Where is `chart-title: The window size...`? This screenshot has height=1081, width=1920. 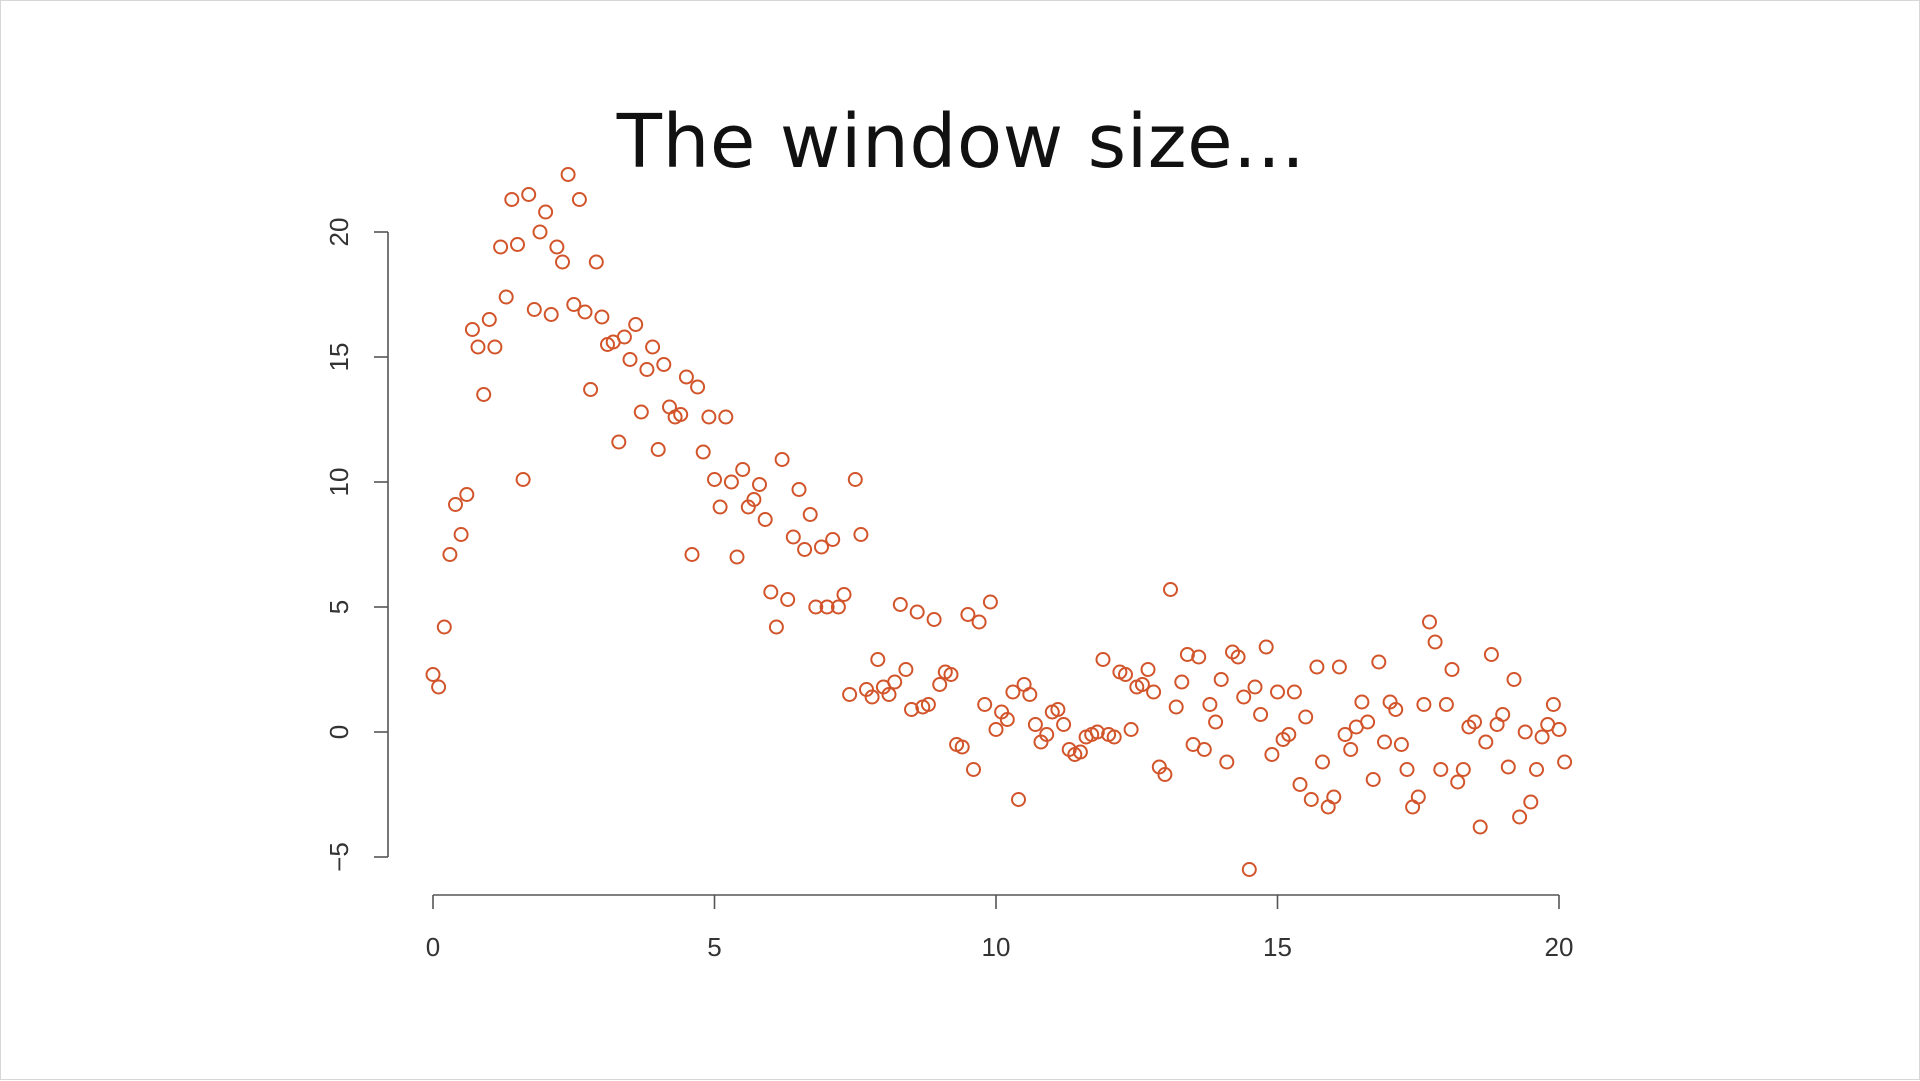 chart-title: The window size... is located at coordinates (961, 142).